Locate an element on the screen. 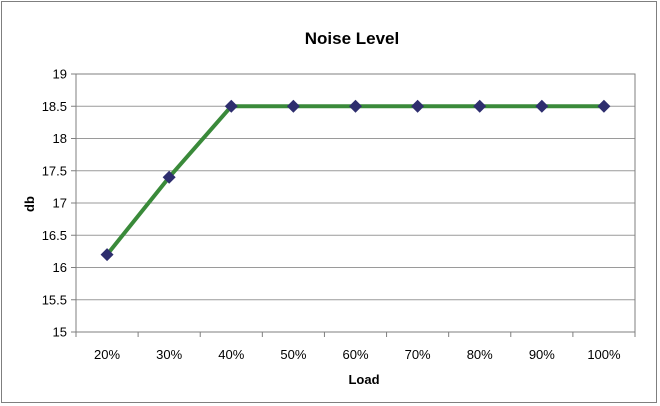 The height and width of the screenshot is (406, 660). chart-title: Noise Level is located at coordinates (352, 38).